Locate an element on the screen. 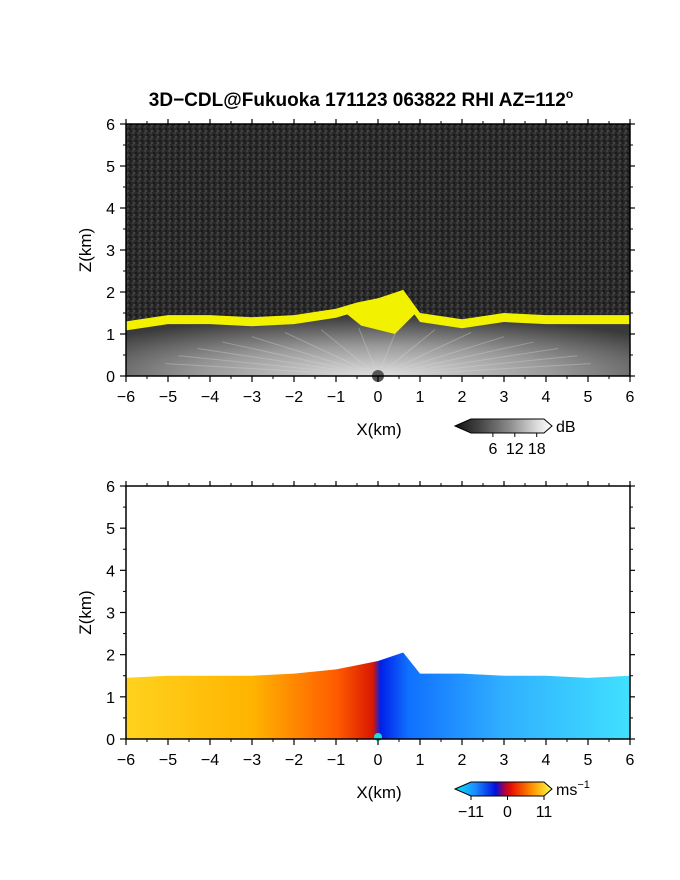  colorbar-unit: dB is located at coordinates (566, 427).